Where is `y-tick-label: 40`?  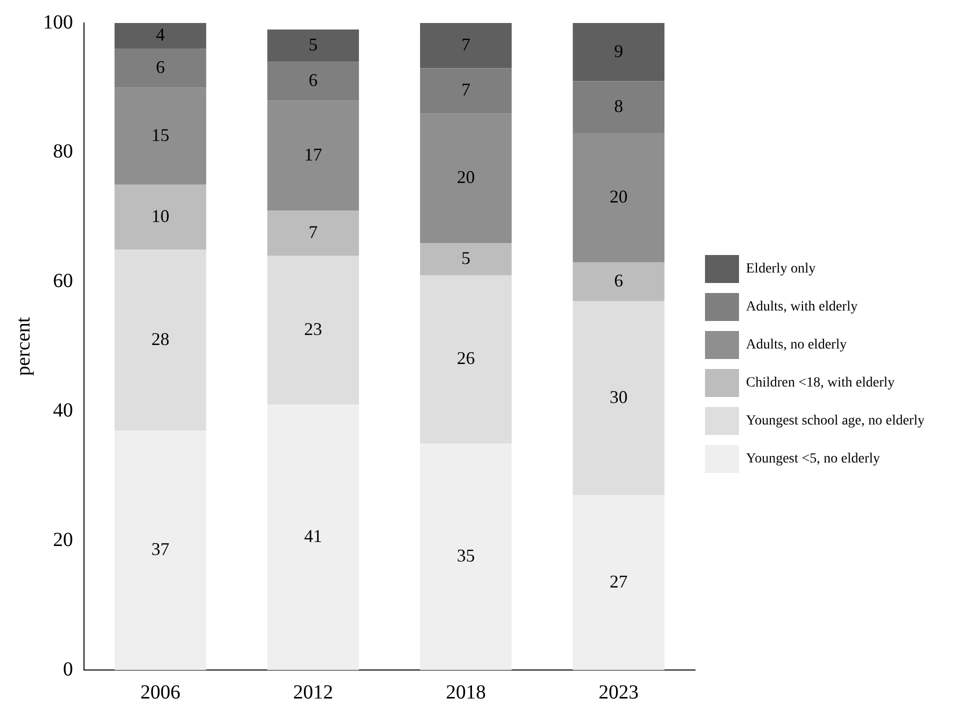 y-tick-label: 40 is located at coordinates (63, 410).